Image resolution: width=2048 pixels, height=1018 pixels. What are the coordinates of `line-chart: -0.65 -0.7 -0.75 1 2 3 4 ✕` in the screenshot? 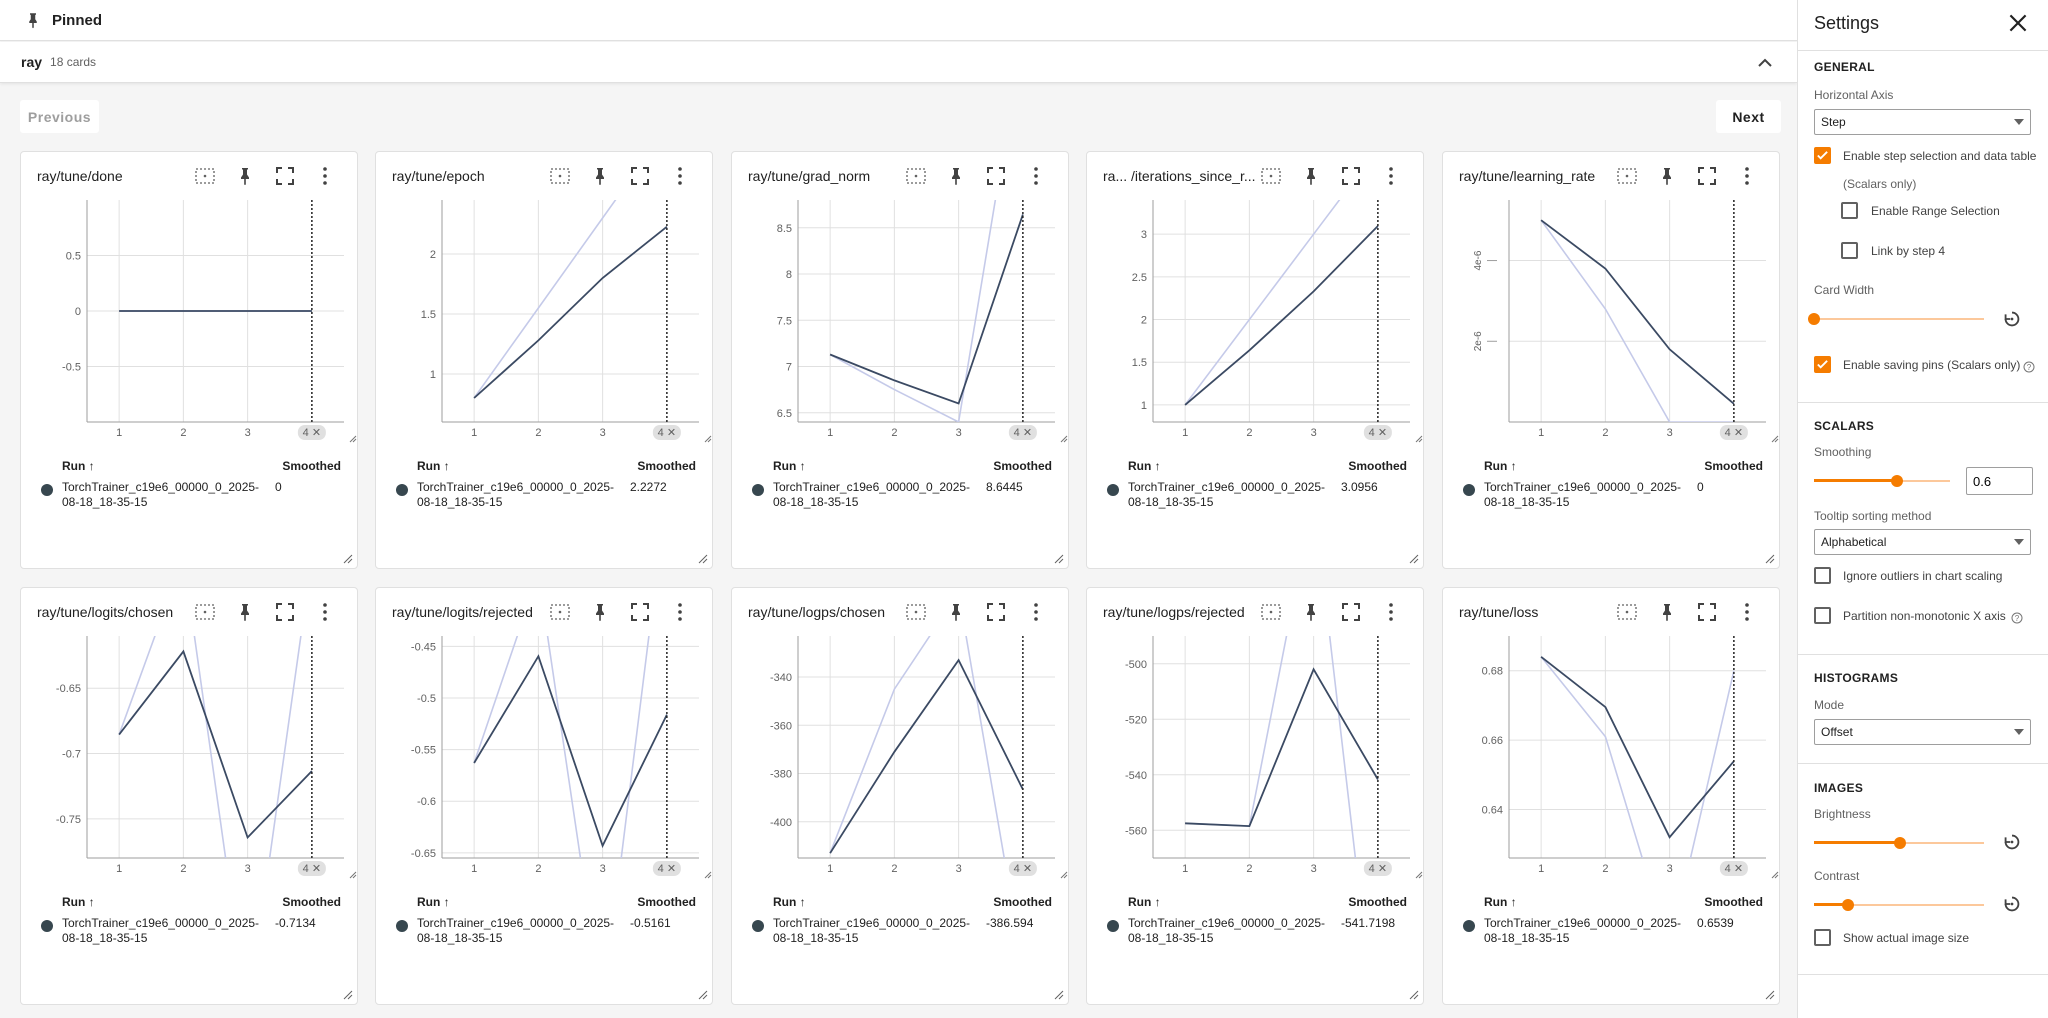 It's located at (190, 761).